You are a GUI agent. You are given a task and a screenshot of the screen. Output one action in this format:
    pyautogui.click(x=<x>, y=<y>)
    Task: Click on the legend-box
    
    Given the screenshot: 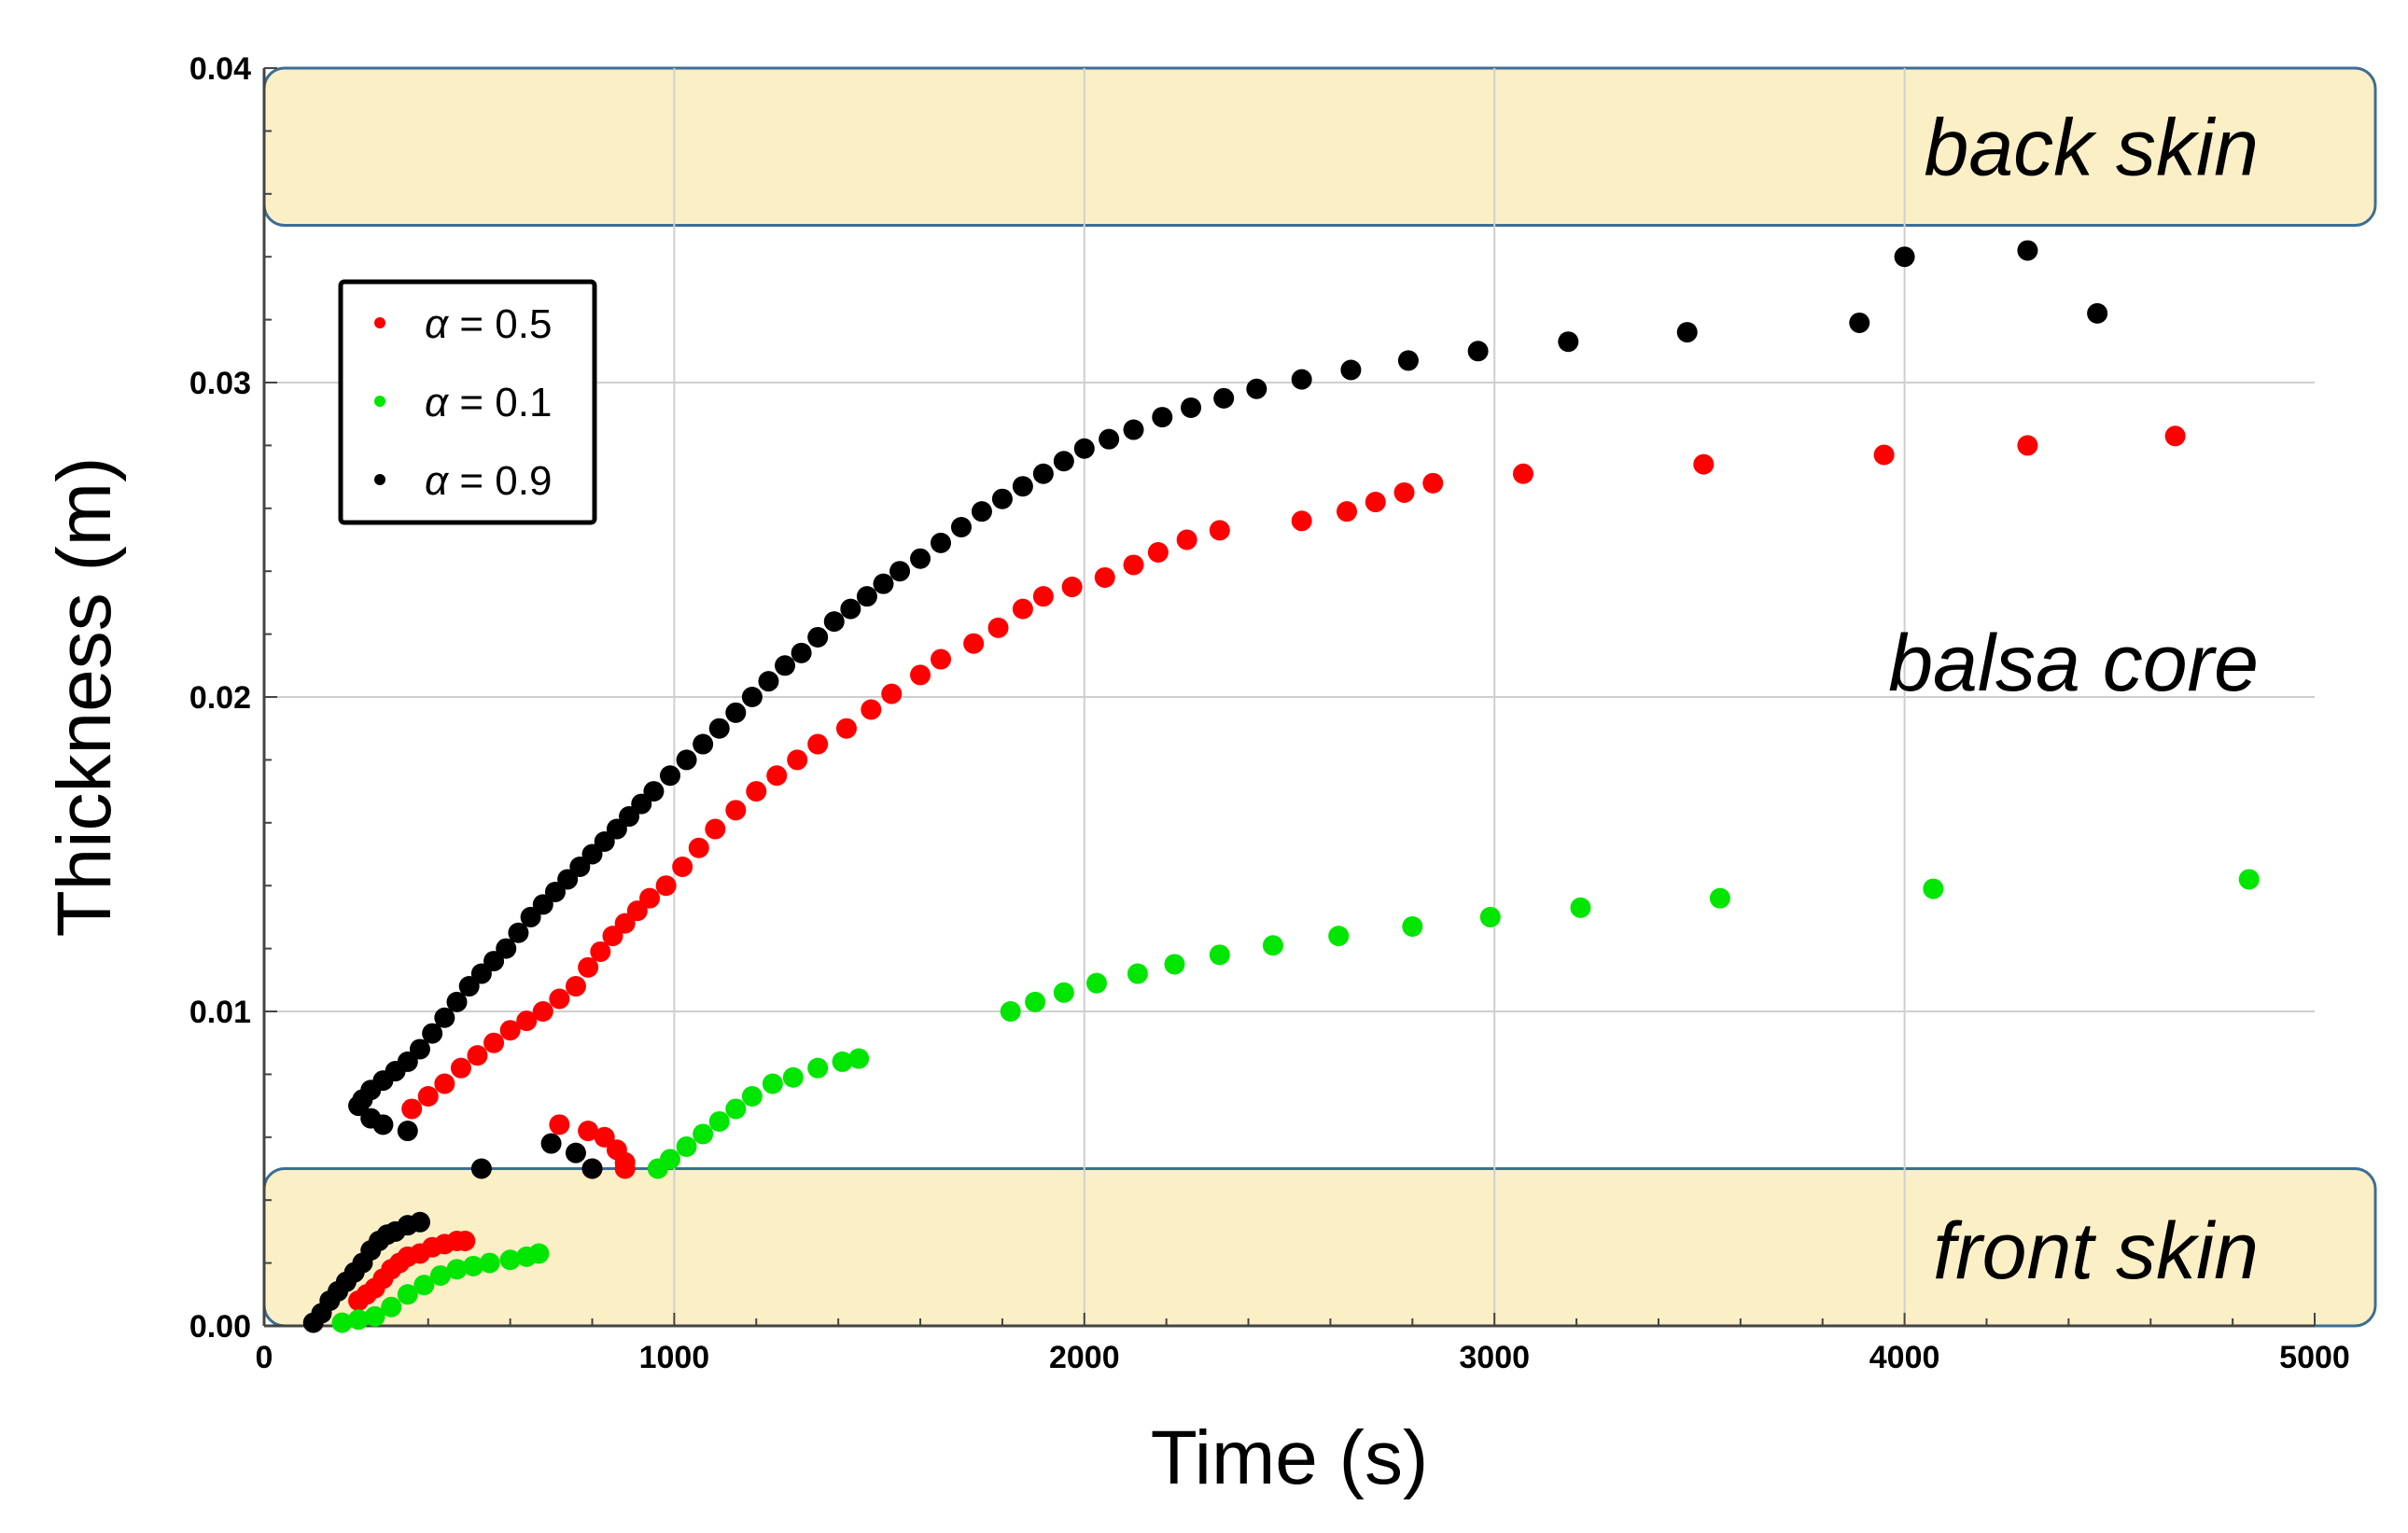 What is the action you would take?
    pyautogui.click(x=467, y=402)
    